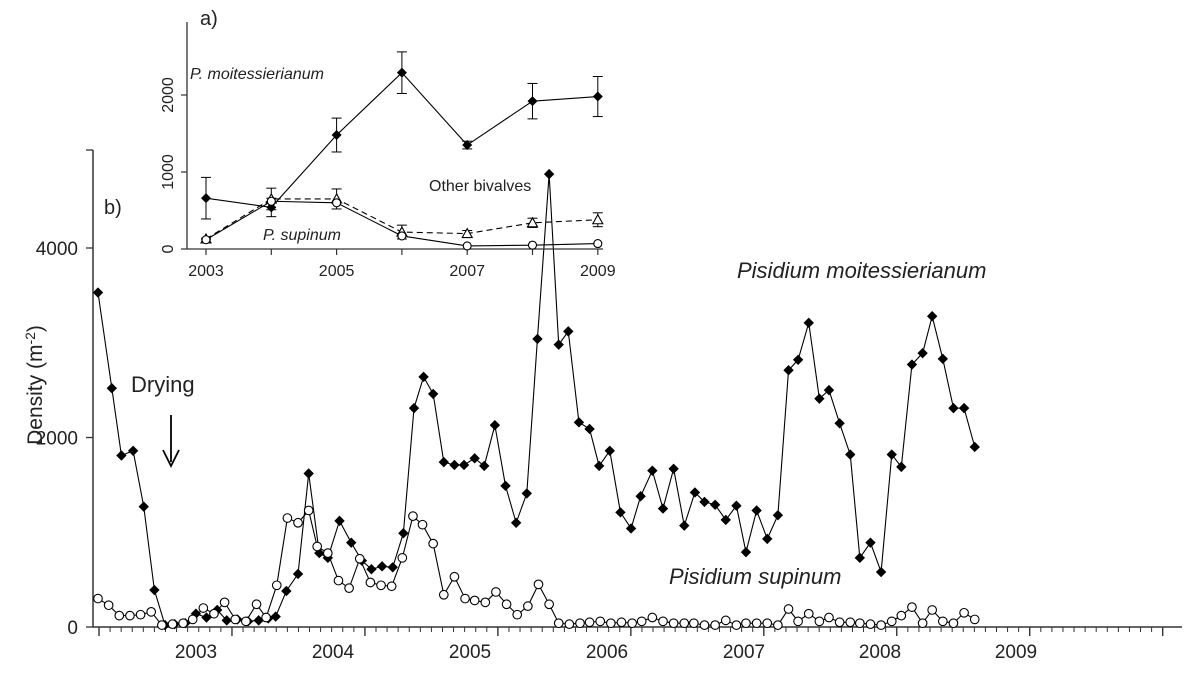 The width and height of the screenshot is (1188, 675). Describe the element at coordinates (744, 652) in the screenshot. I see `main-x-tick-label: 2007` at that location.